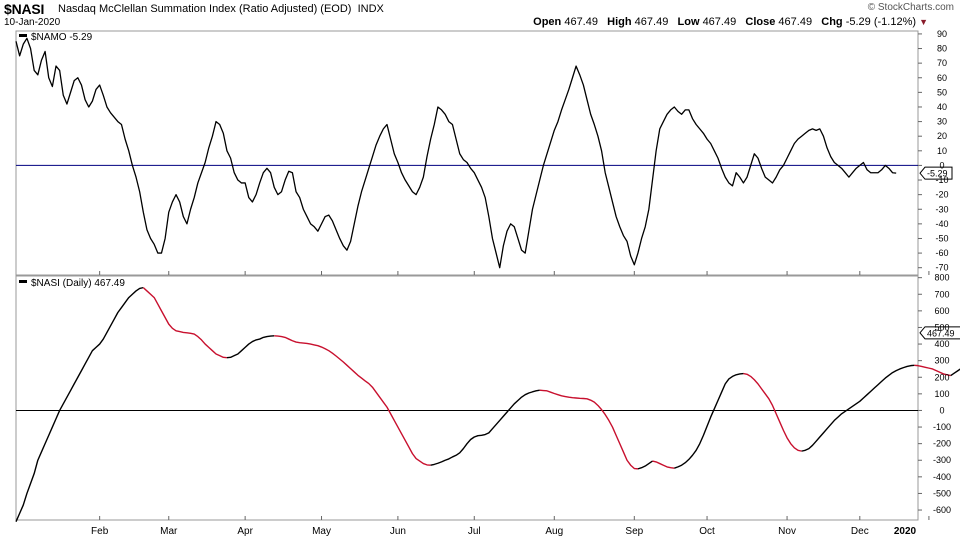 Image resolution: width=960 pixels, height=540 pixels. Describe the element at coordinates (941, 327) in the screenshot. I see `y-tick-label: 500` at that location.